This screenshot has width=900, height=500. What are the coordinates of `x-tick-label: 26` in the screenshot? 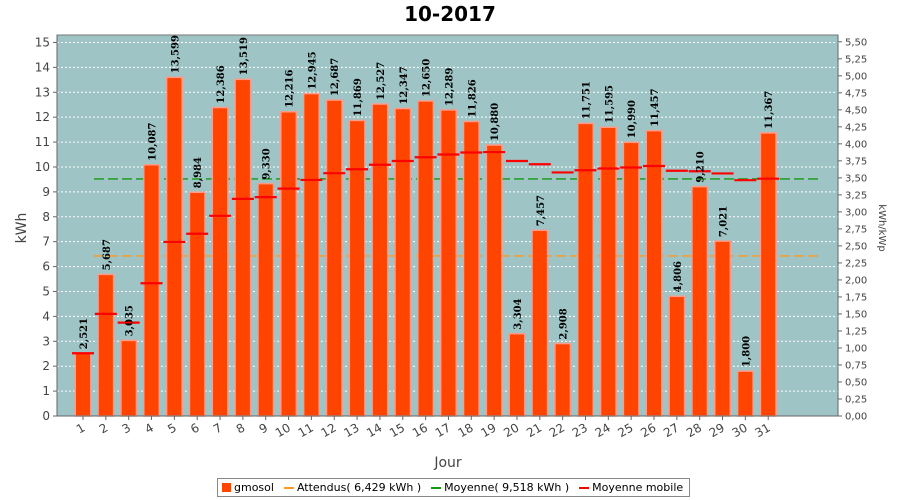 It's located at (648, 430).